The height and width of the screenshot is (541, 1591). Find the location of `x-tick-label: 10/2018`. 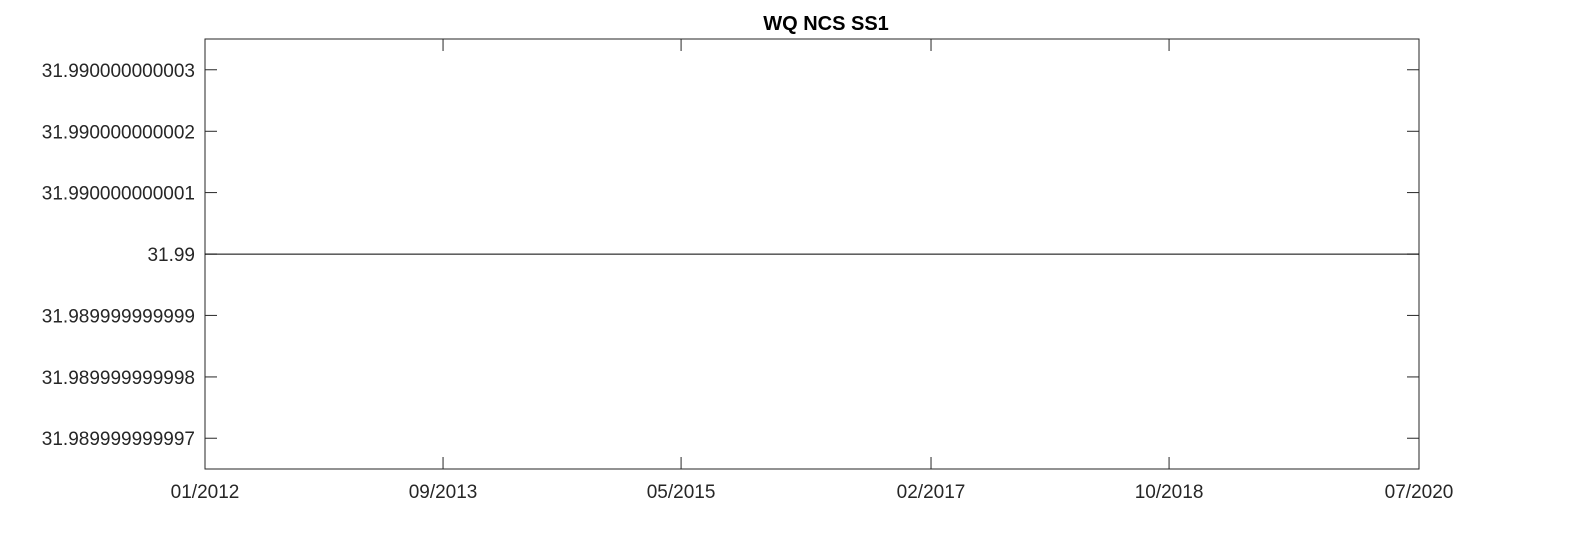

x-tick-label: 10/2018 is located at coordinates (1169, 492).